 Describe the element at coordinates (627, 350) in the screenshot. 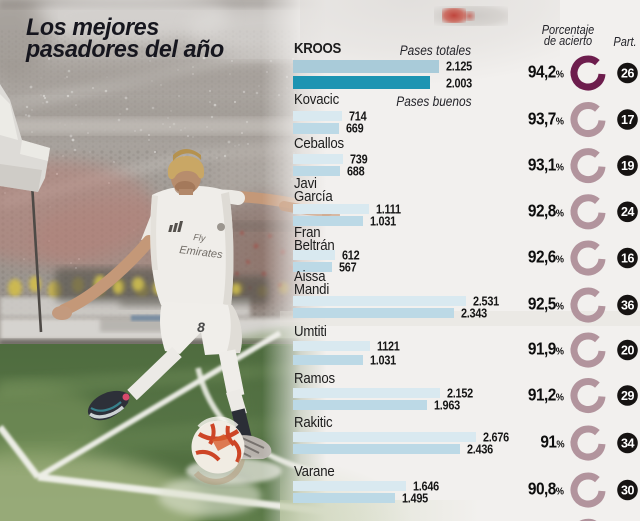

I see `svg-text: 20` at that location.